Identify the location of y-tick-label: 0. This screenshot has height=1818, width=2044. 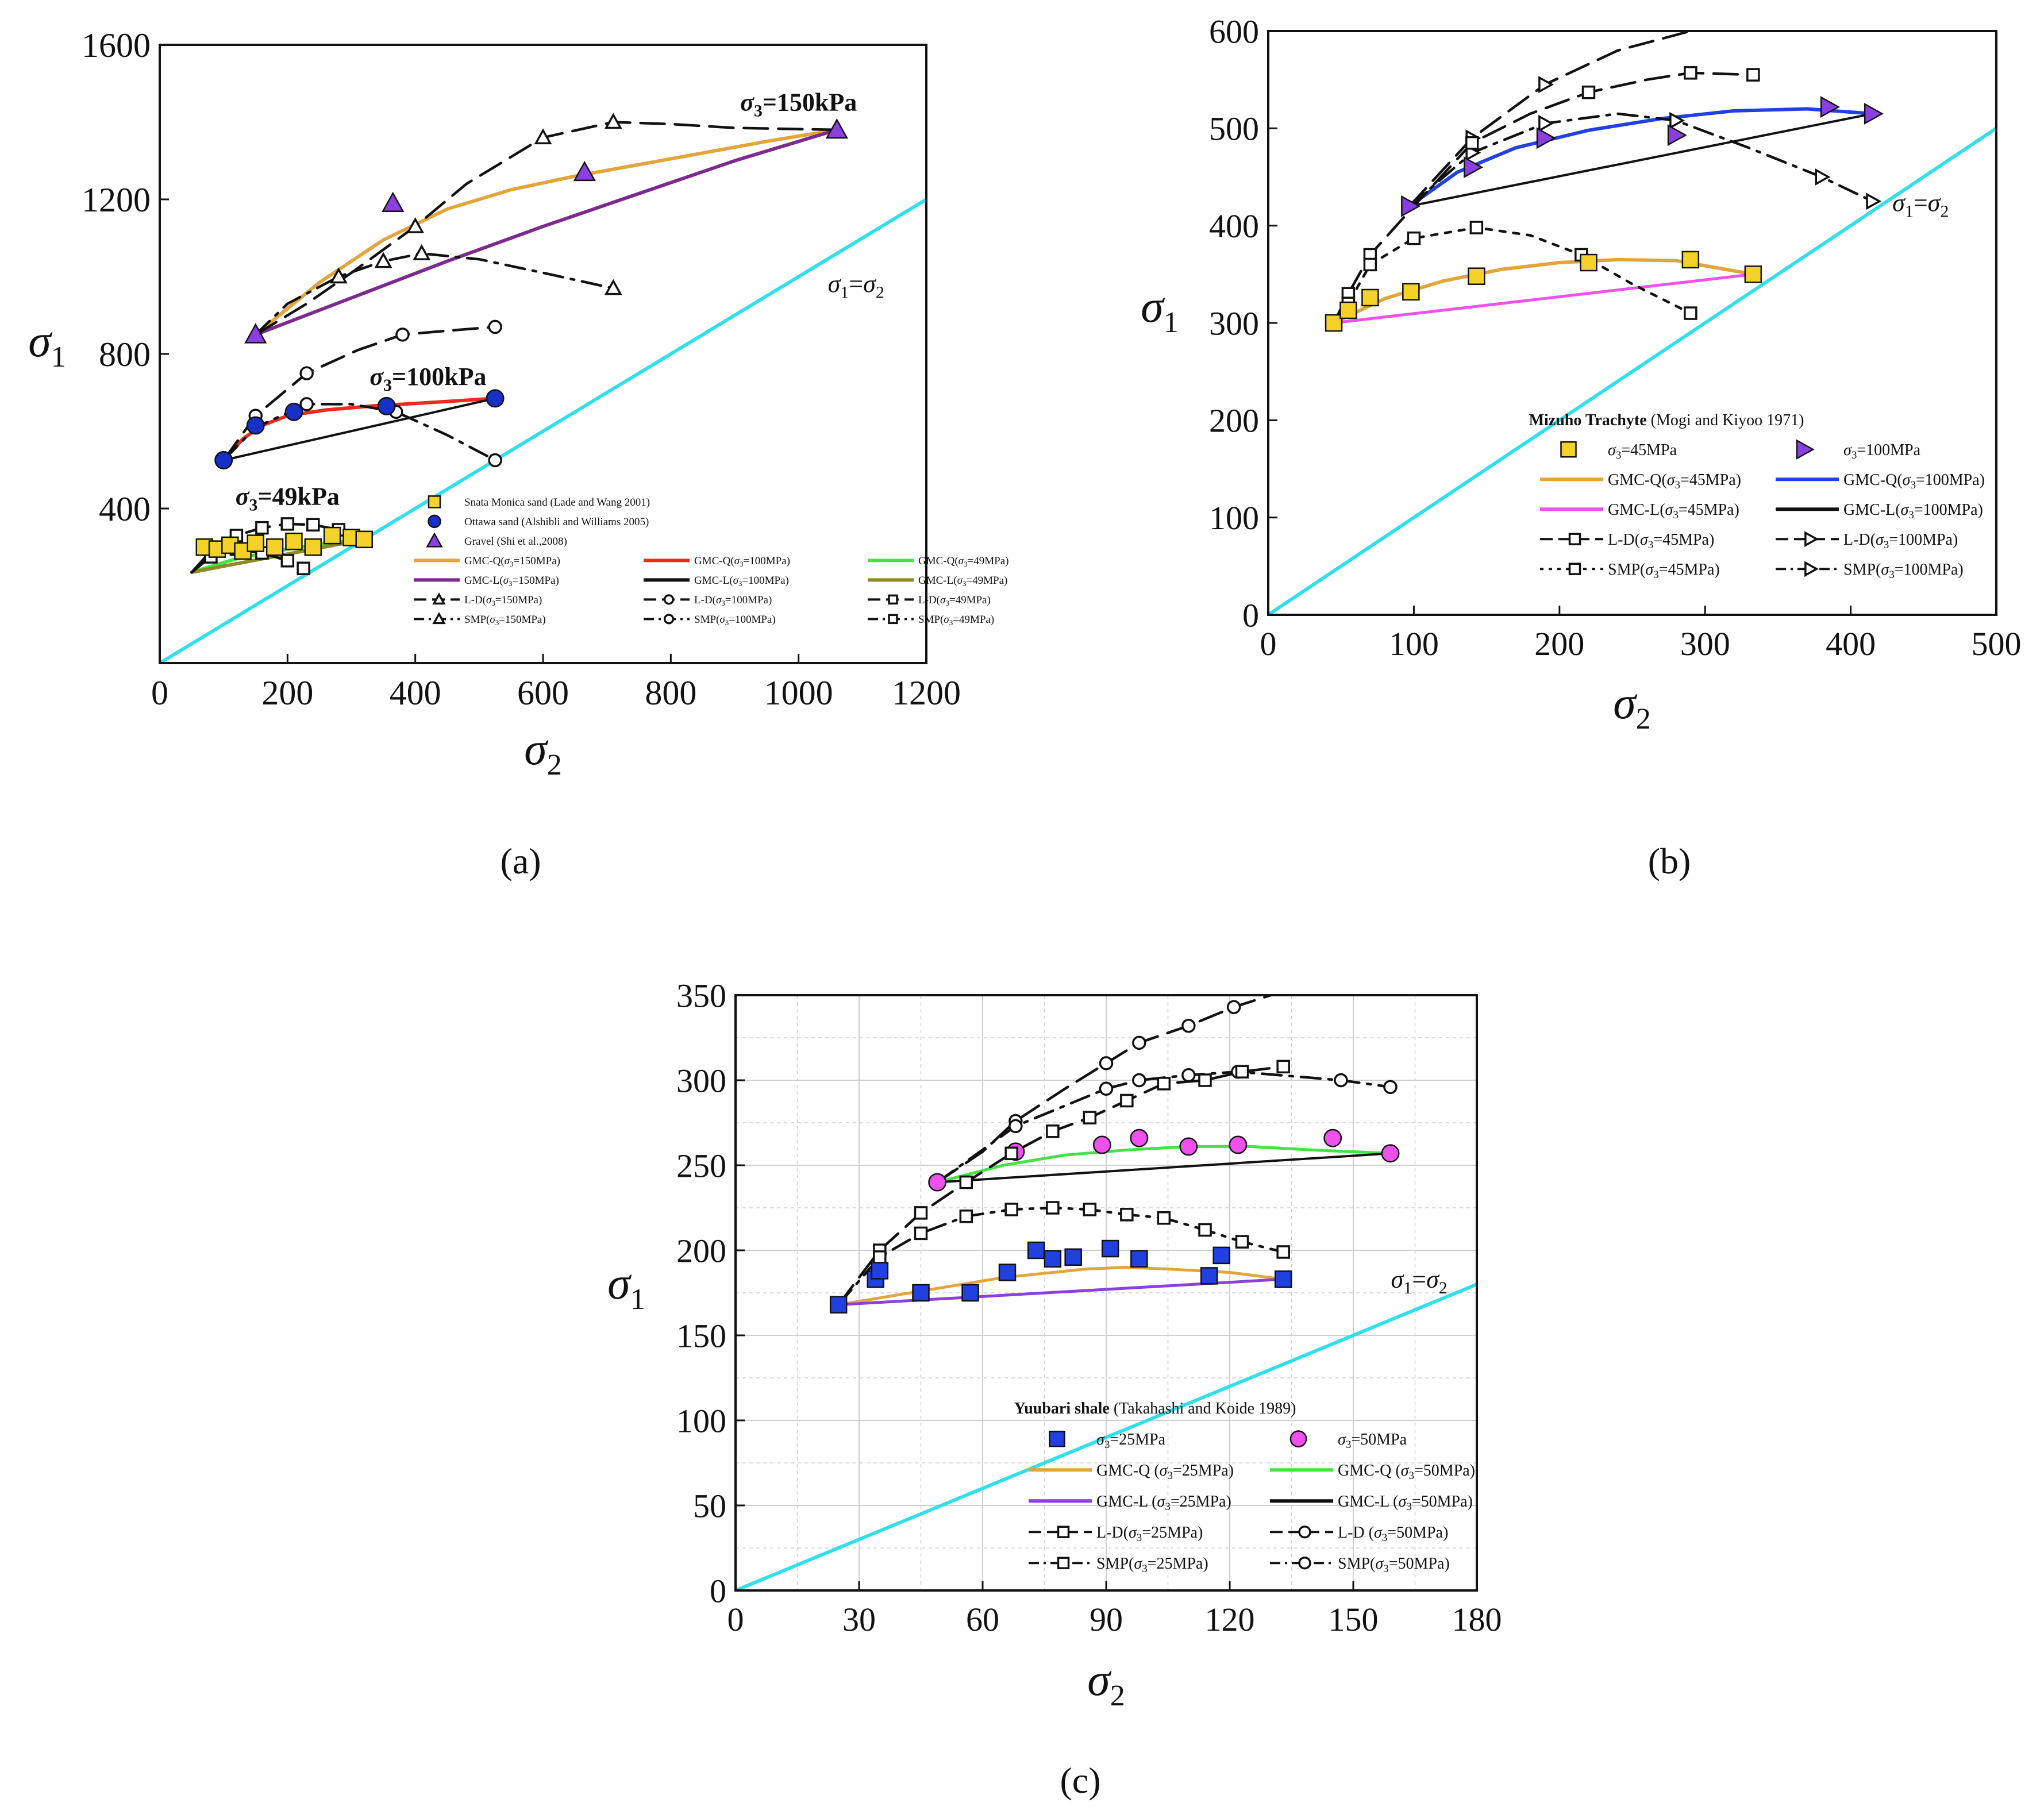
(718, 1591).